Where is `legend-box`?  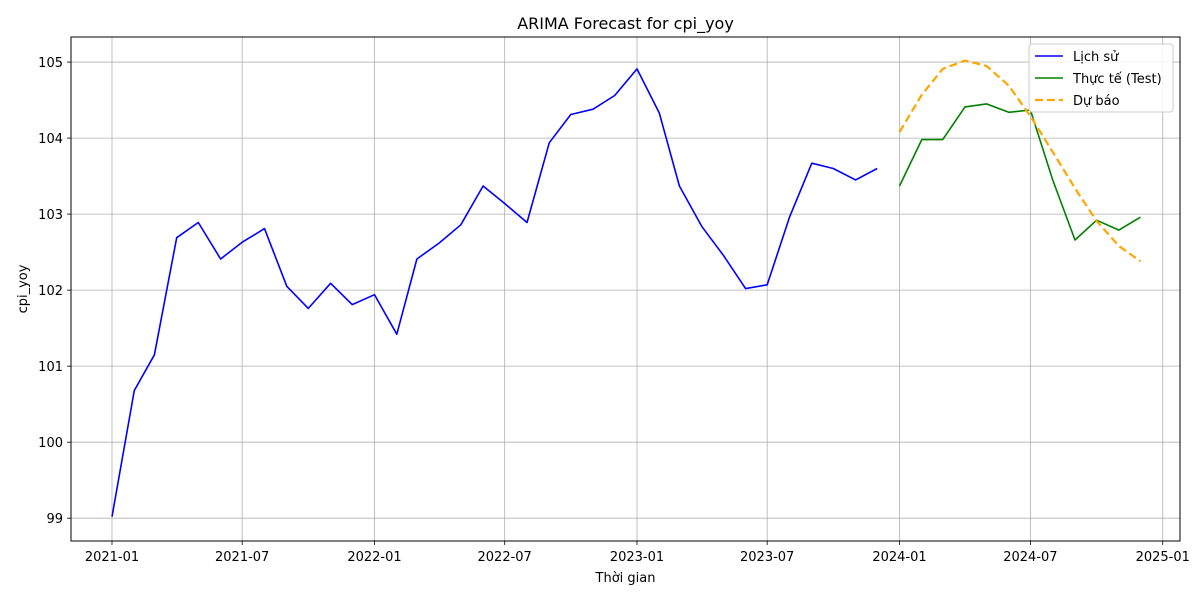
legend-box is located at coordinates (1101, 78).